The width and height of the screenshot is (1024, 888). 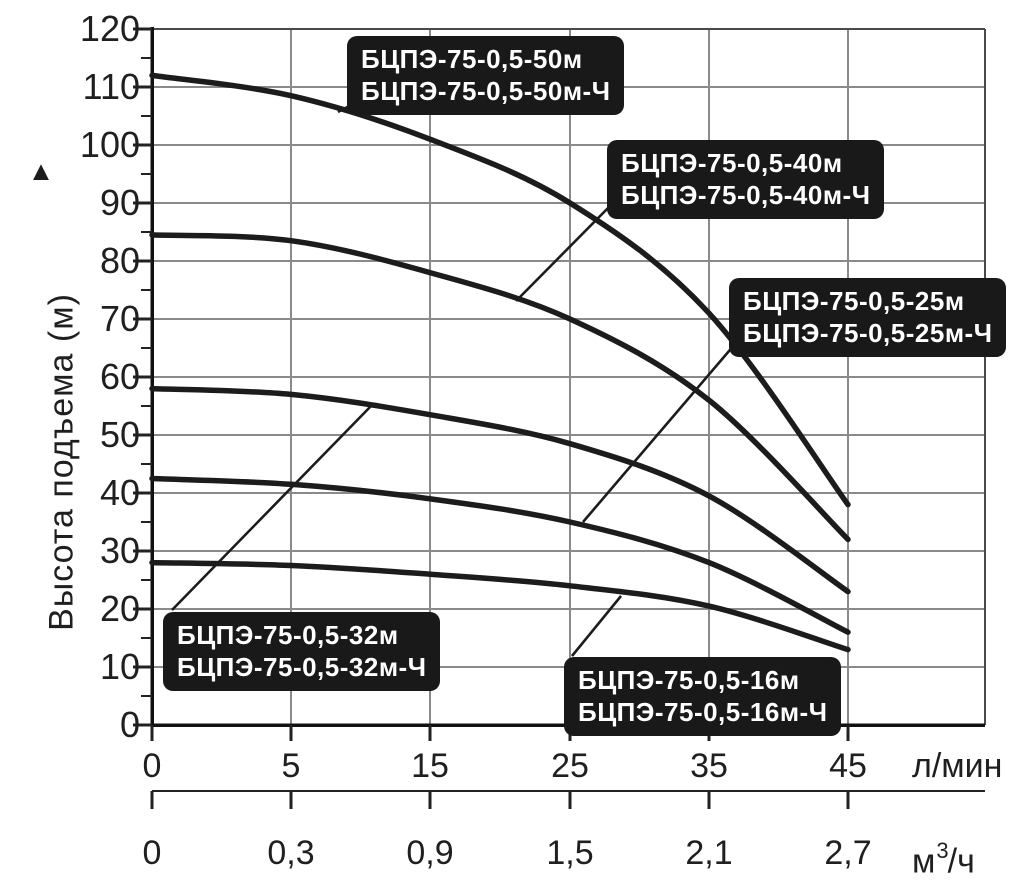 What do you see at coordinates (924, 861) in the screenshot?
I see `x2-unit-base: м` at bounding box center [924, 861].